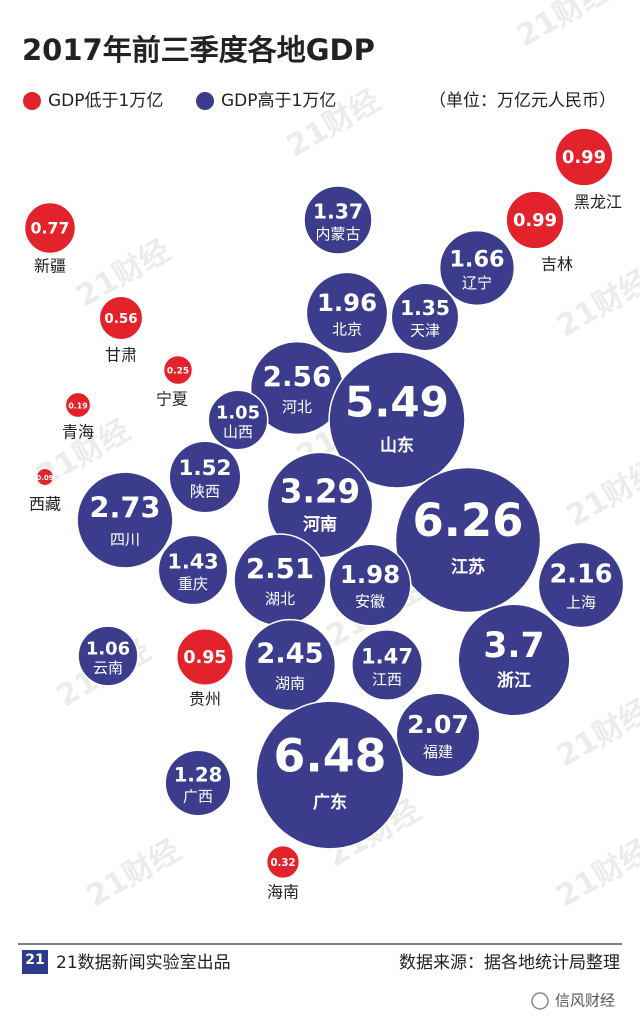 This screenshot has height=1024, width=640. I want to click on value-label: 1.05, so click(238, 412).